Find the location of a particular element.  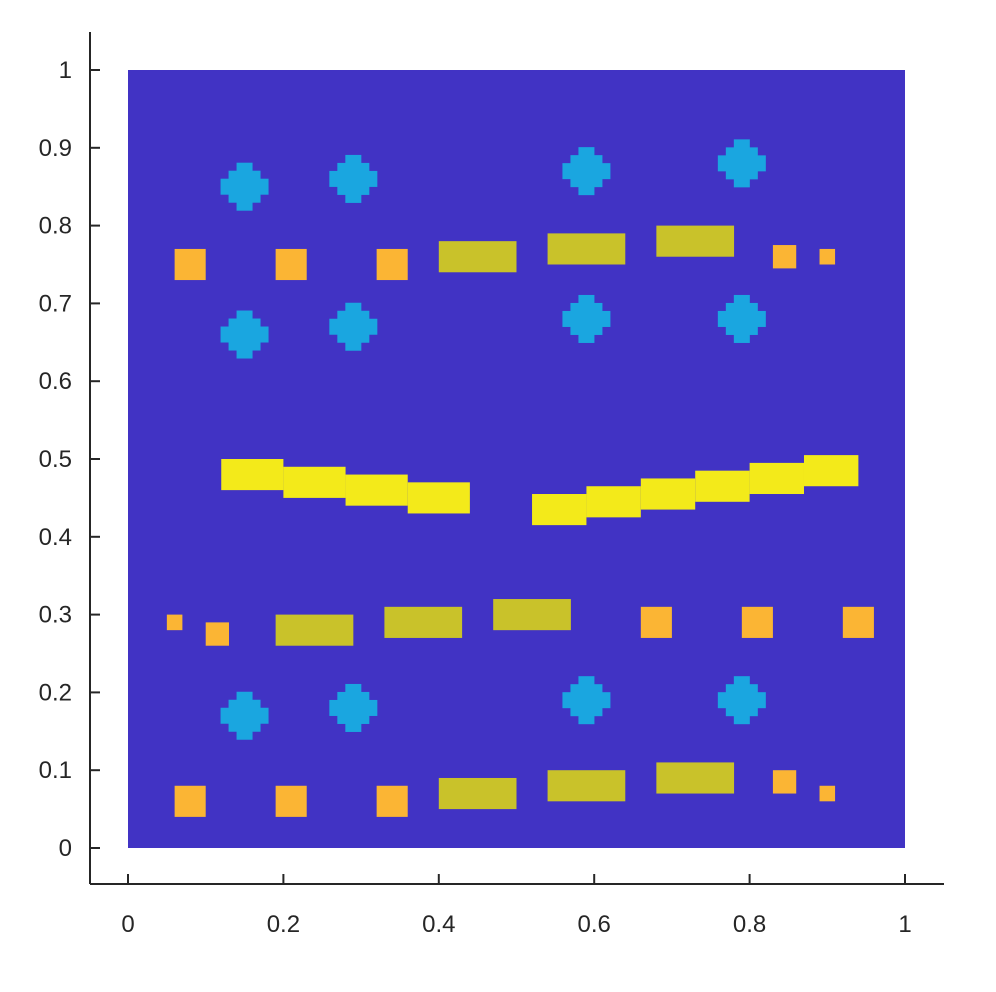

x-tick-label: 0.2 is located at coordinates (283, 924).